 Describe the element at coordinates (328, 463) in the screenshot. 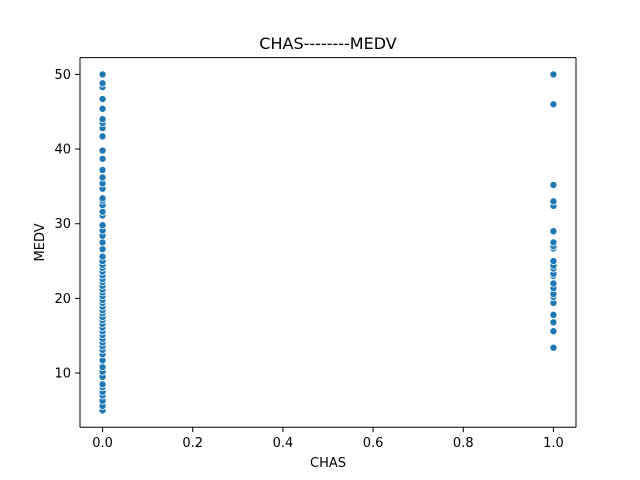

I see `x-axis-label: CHAS` at that location.